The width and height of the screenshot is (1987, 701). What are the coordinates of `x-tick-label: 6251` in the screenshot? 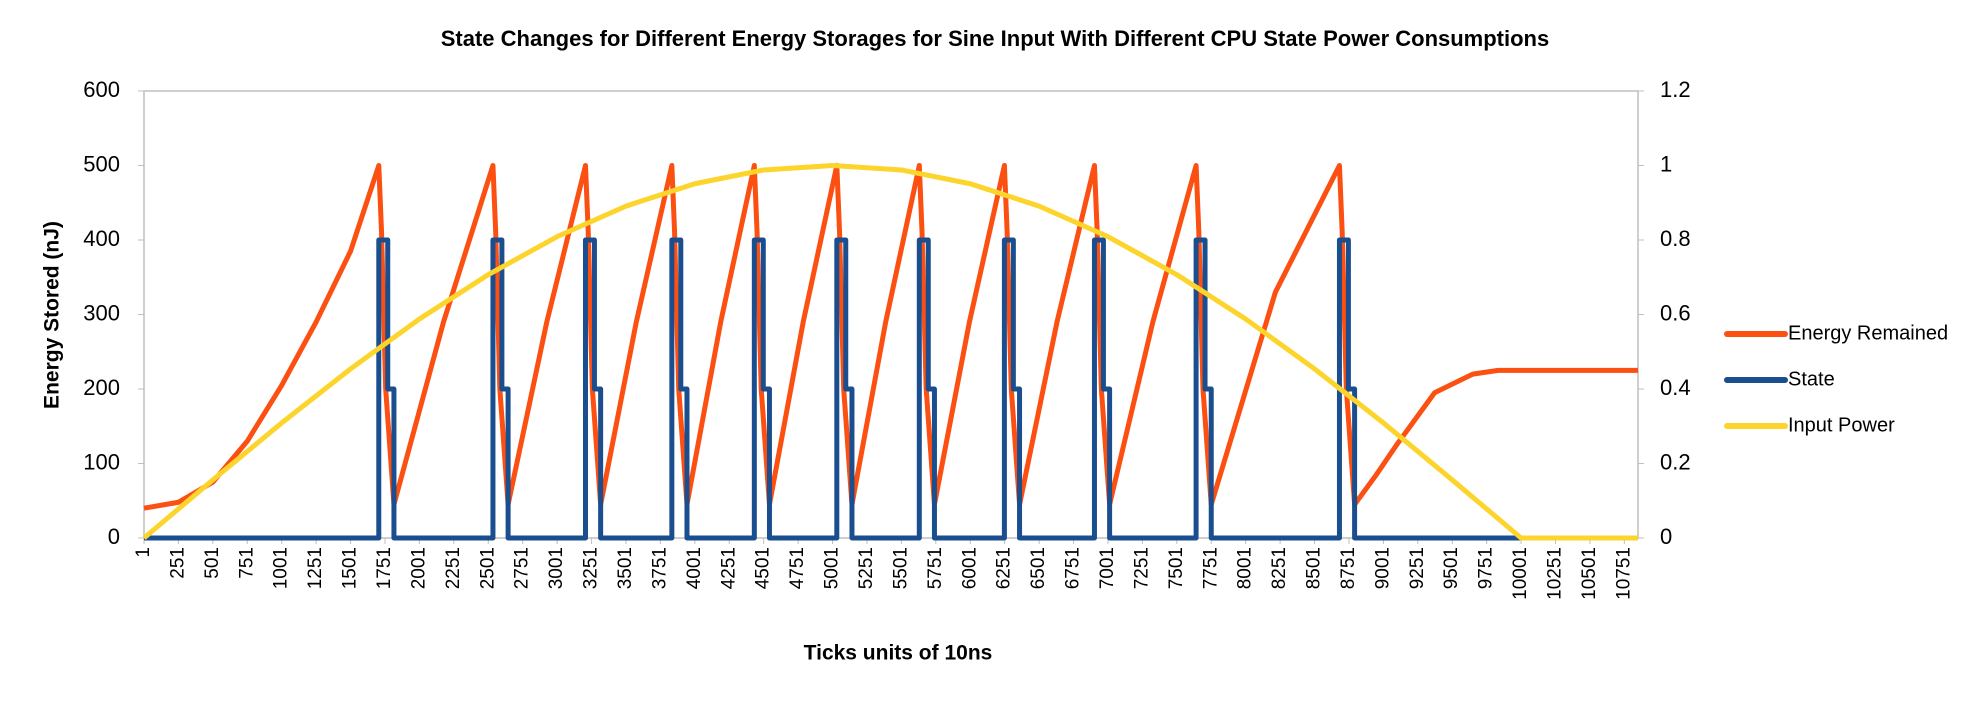 It's located at (1004, 568).